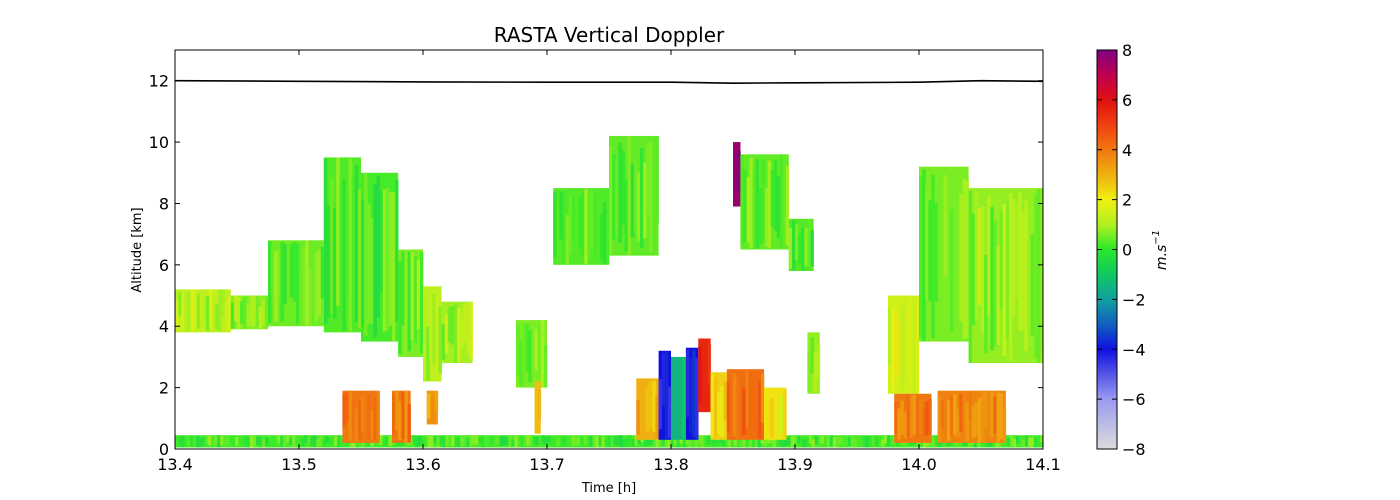 The image size is (1400, 500). I want to click on x-axis-label: Time [h], so click(608, 488).